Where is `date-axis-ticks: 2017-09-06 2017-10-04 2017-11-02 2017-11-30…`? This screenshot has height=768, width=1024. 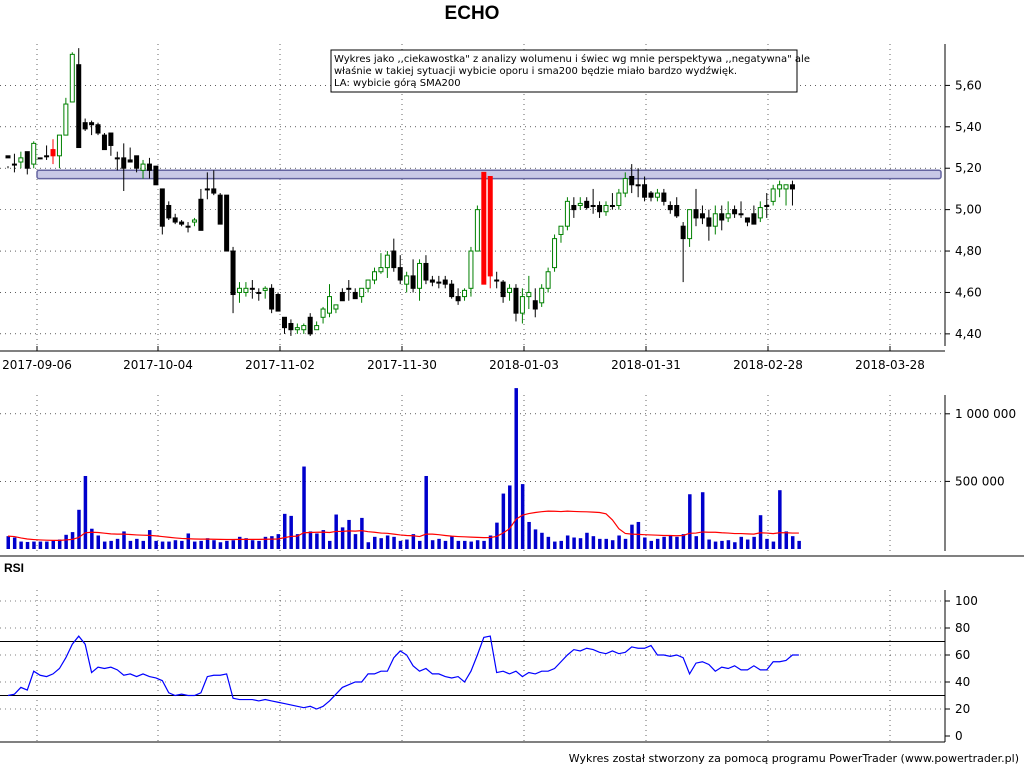
date-axis-ticks: 2017-09-06 2017-10-04 2017-11-02 2017-11-30… is located at coordinates (463, 359).